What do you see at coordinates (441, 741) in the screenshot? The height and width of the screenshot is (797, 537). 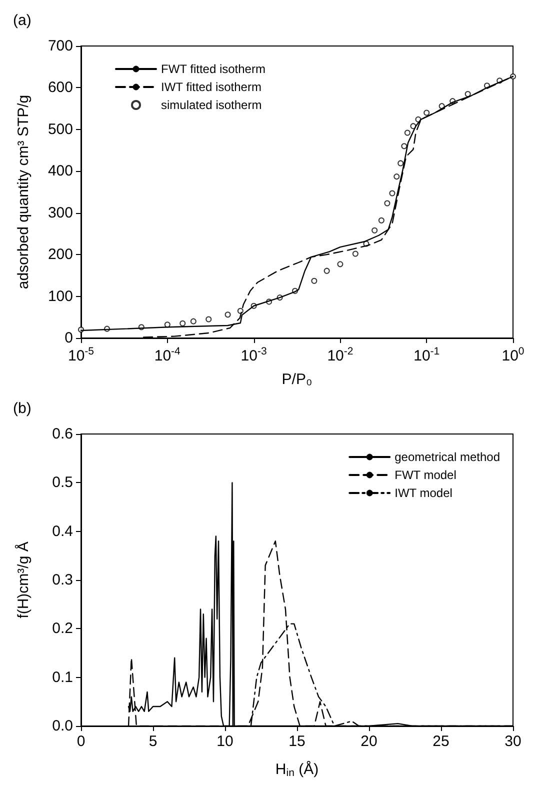 I see `x-tick-label: 25` at bounding box center [441, 741].